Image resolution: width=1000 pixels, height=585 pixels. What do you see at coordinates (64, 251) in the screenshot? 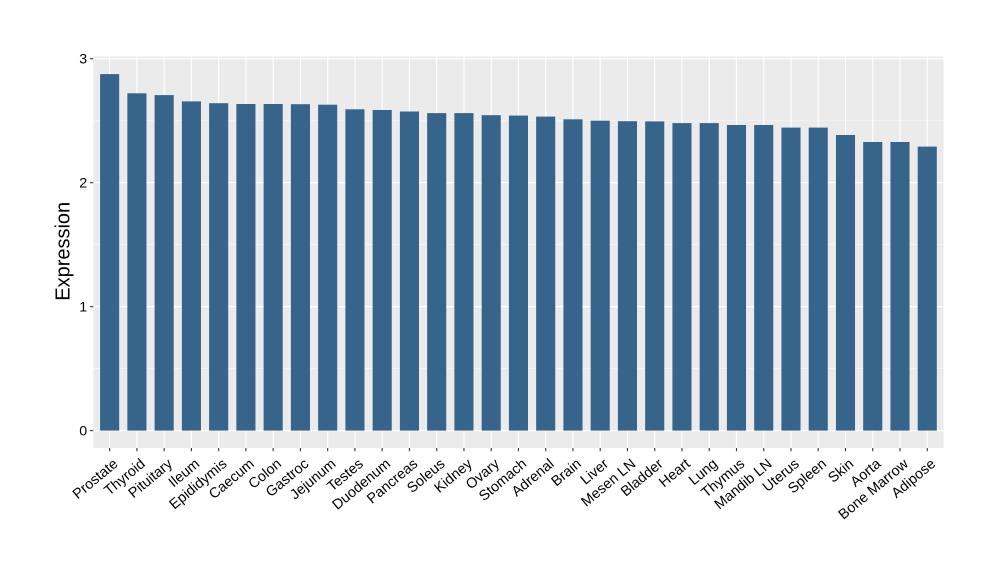
I see `svg-text: Expression` at bounding box center [64, 251].